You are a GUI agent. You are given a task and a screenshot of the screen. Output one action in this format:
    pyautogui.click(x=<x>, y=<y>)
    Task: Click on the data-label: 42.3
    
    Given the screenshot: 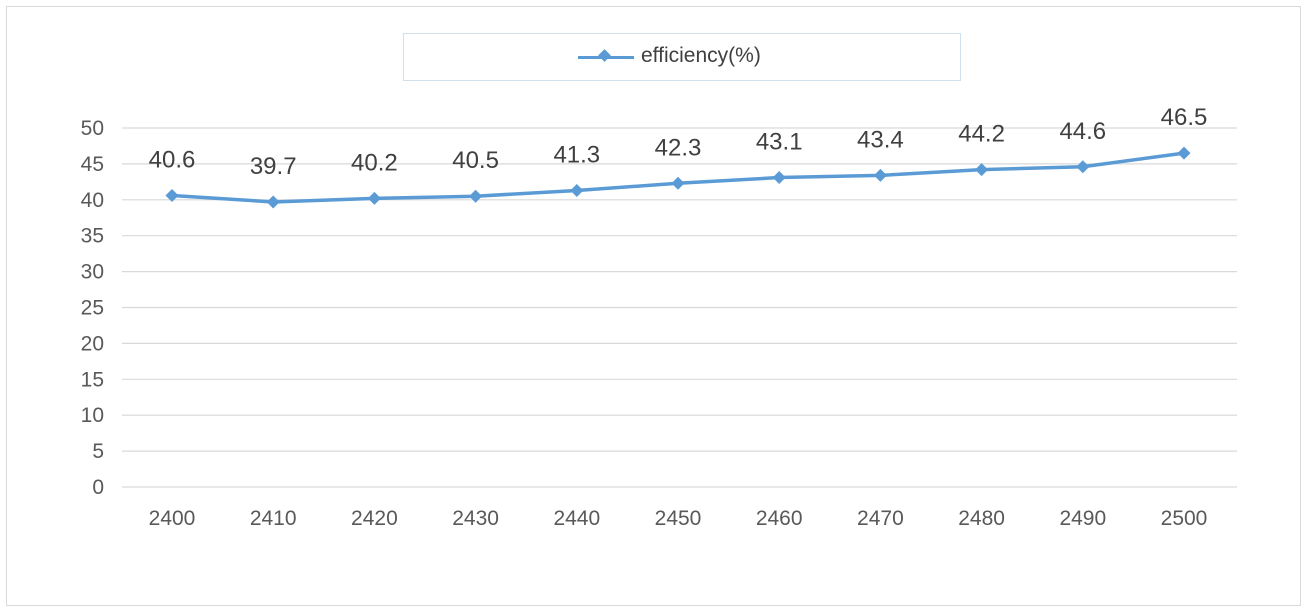 What is the action you would take?
    pyautogui.click(x=678, y=147)
    